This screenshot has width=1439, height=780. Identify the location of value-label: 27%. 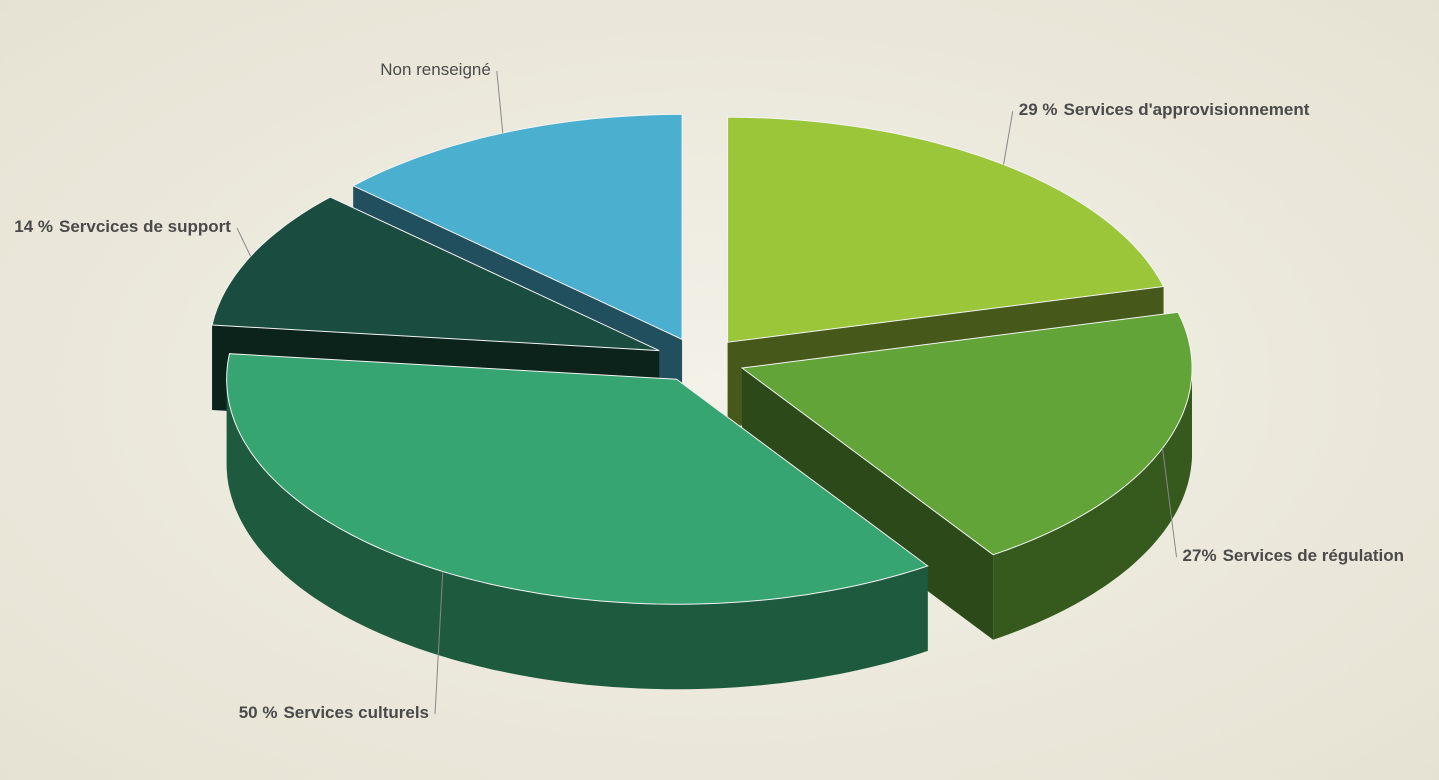
(1200, 556).